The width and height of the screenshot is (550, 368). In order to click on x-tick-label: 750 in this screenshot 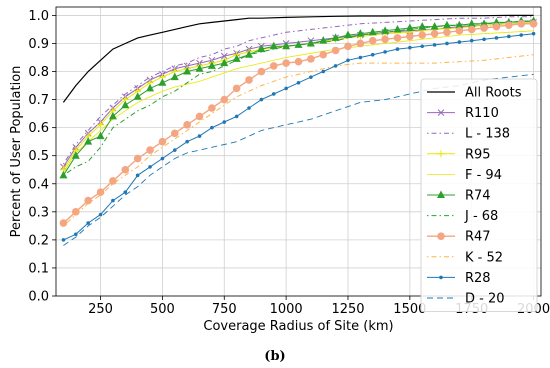, I will do `click(224, 309)`.